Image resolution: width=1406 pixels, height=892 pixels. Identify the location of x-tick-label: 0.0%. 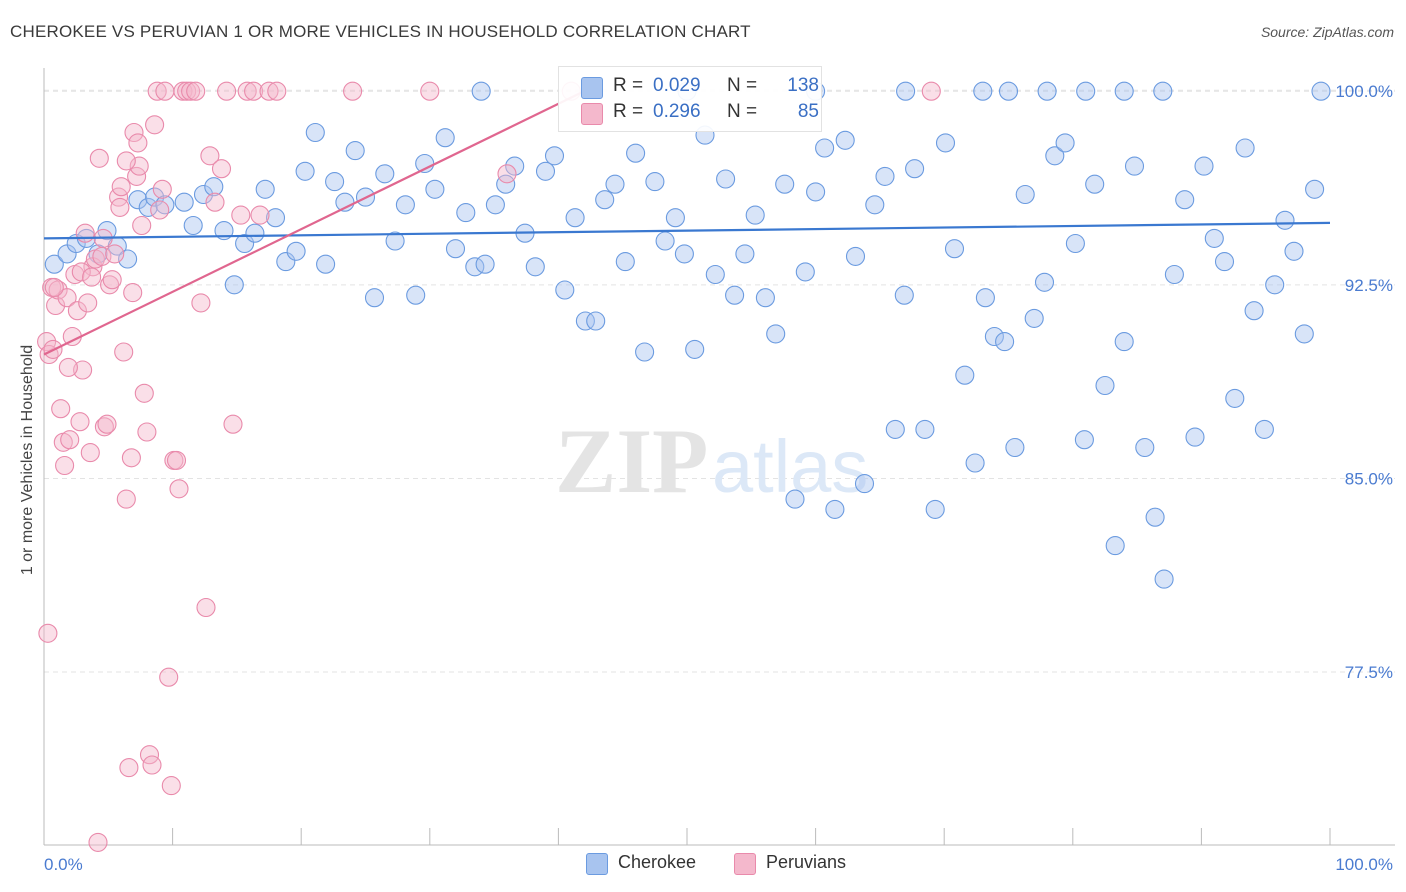
(63, 864).